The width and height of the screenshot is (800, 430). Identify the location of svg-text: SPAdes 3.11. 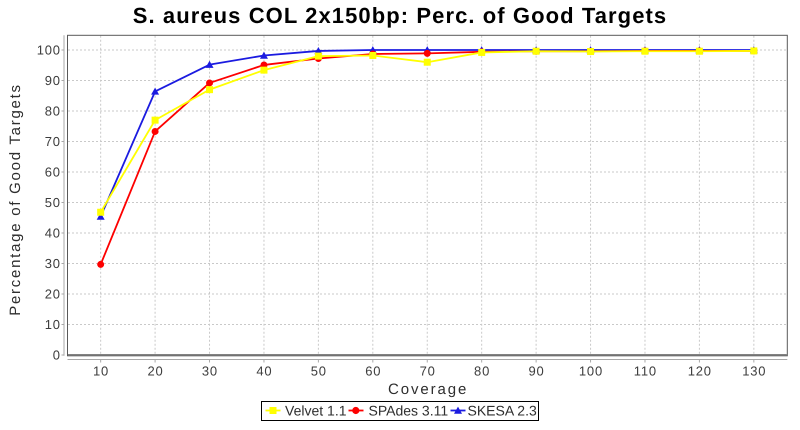
(409, 410).